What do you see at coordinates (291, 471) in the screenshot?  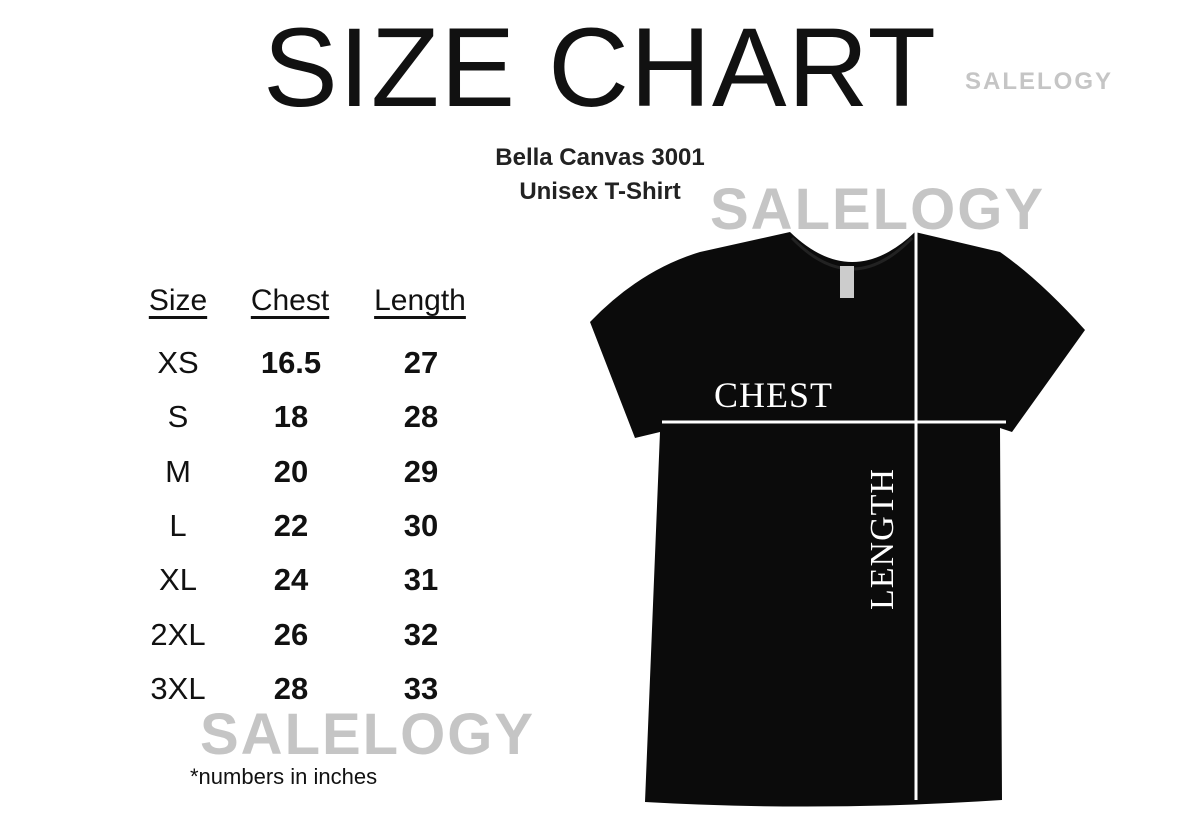 I see `chest-cell: 20` at bounding box center [291, 471].